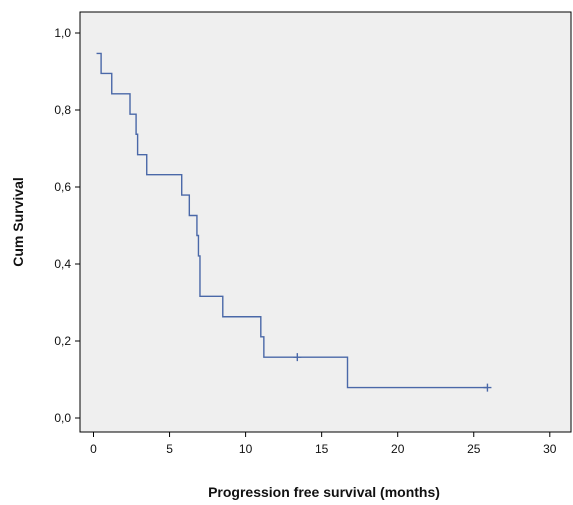 The image size is (573, 505). What do you see at coordinates (550, 449) in the screenshot?
I see `x-tick-label: 30` at bounding box center [550, 449].